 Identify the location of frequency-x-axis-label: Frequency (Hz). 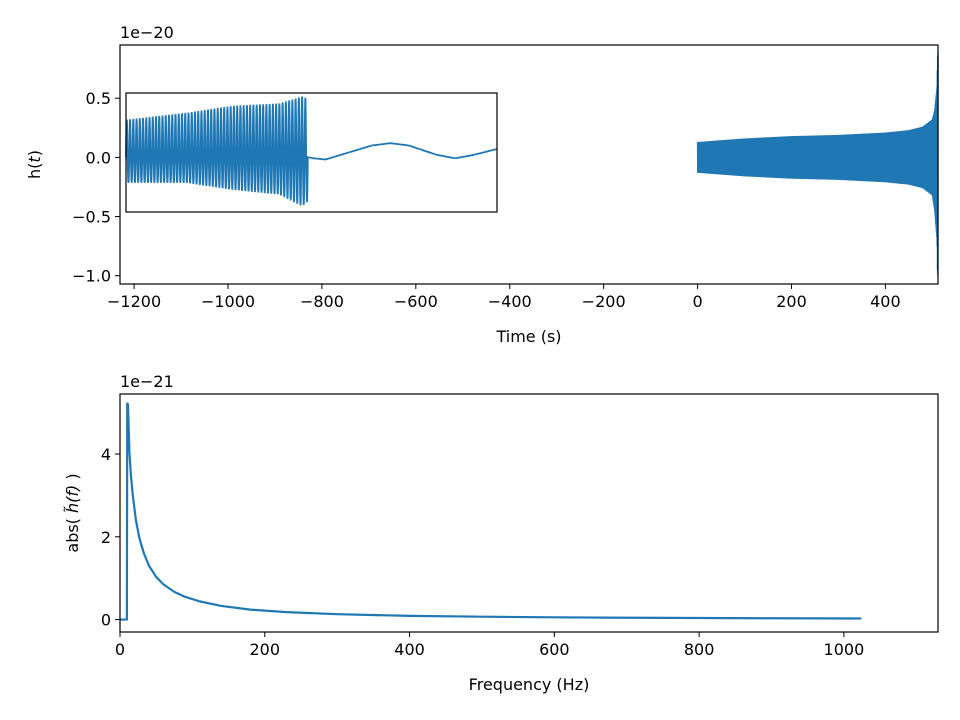
(529, 684).